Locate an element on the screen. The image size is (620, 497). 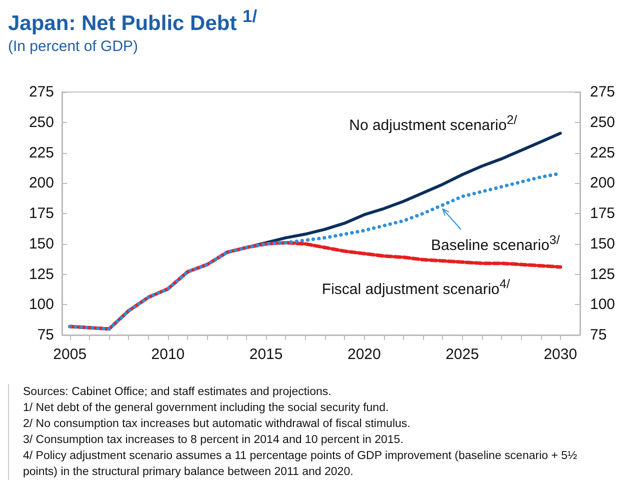
y2-tick-label: 175 is located at coordinates (603, 213).